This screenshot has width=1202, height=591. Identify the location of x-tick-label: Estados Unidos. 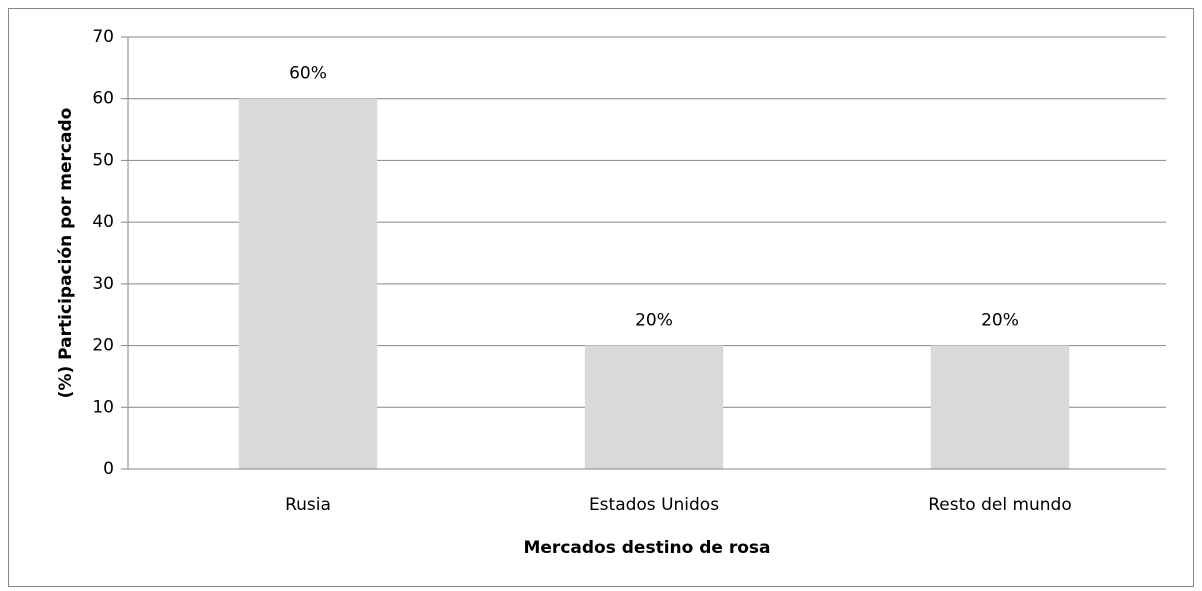
(654, 505).